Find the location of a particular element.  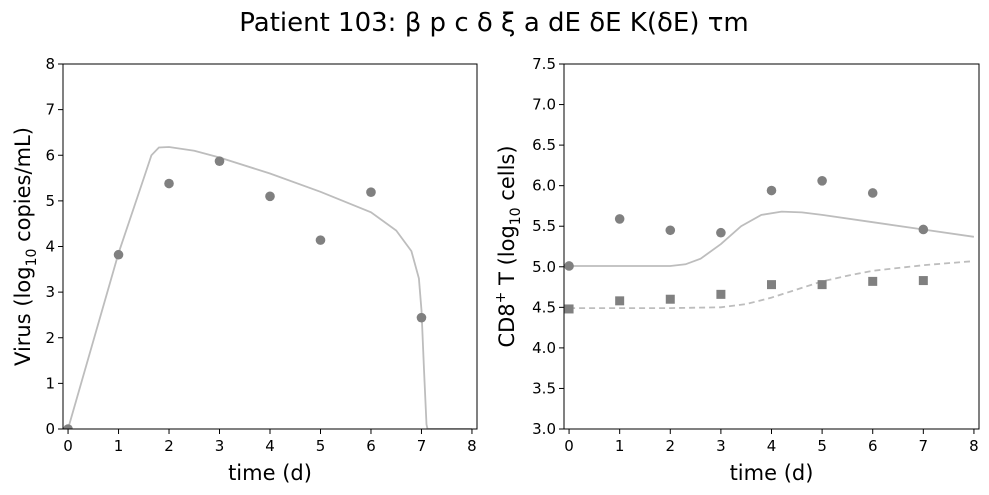

y-tick-label: 6 is located at coordinates (50, 155).